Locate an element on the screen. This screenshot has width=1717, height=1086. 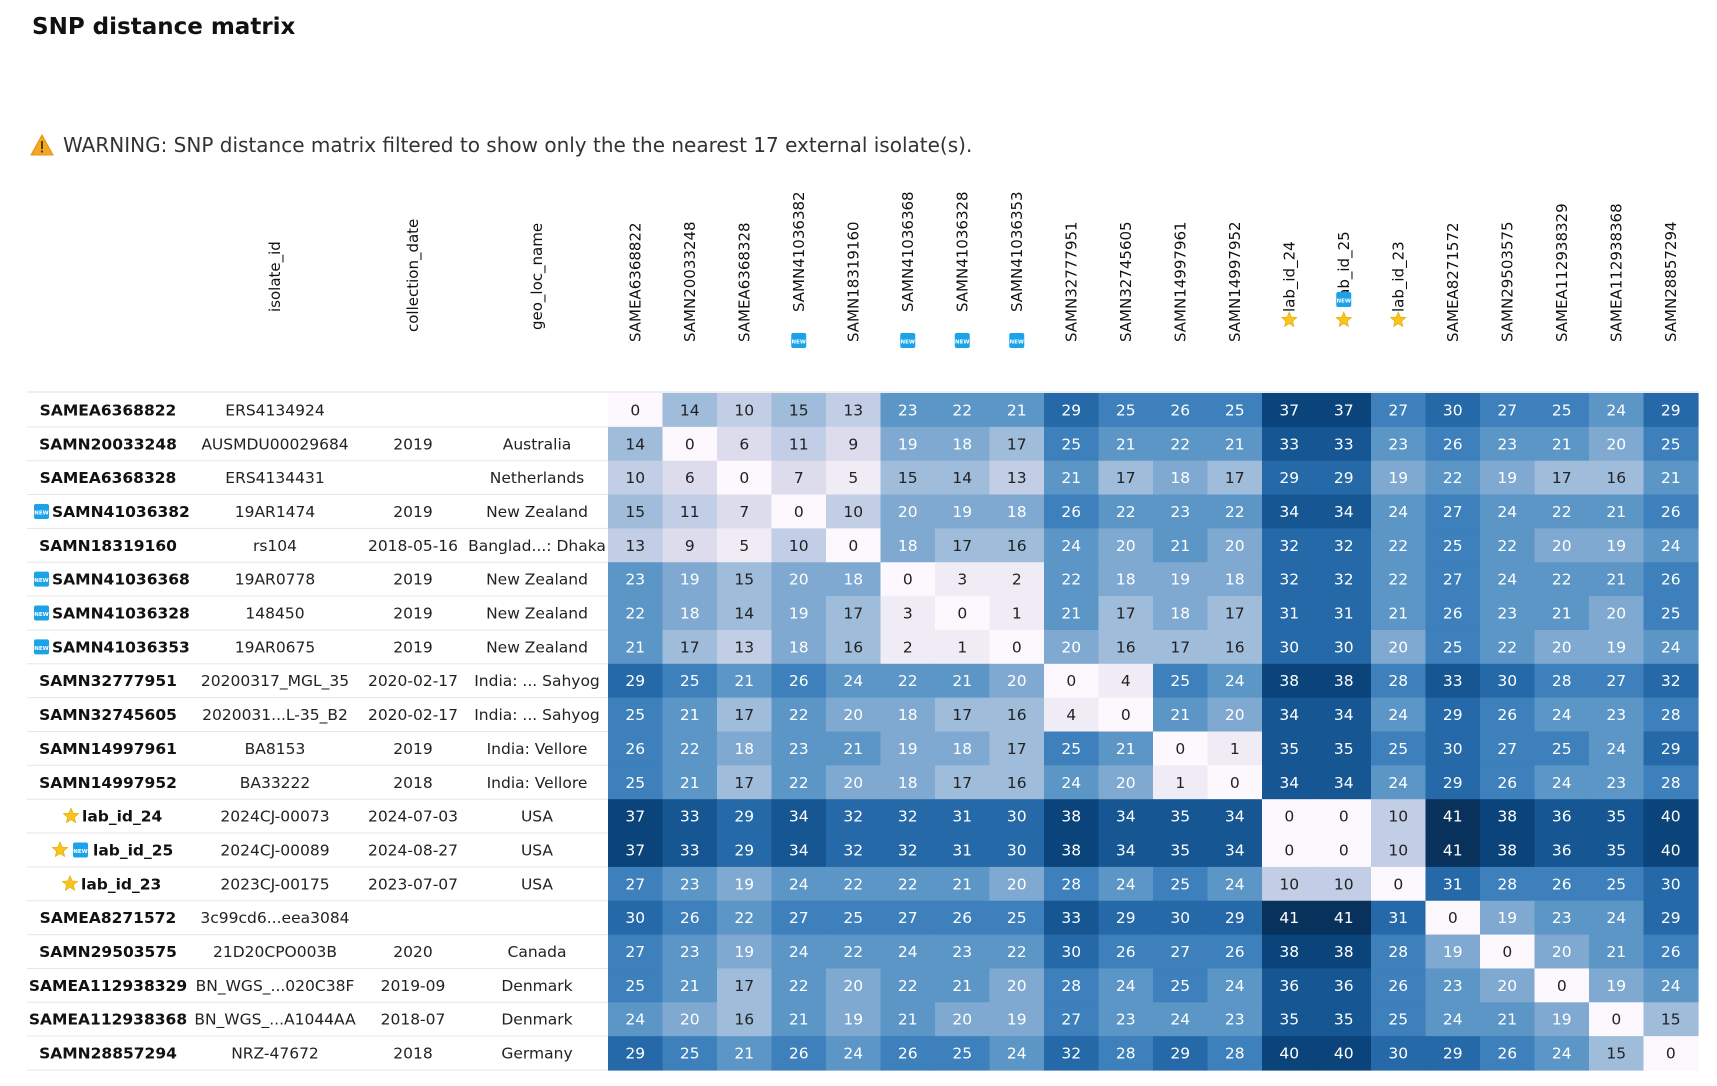
cell-value: 32 is located at coordinates (853, 817).